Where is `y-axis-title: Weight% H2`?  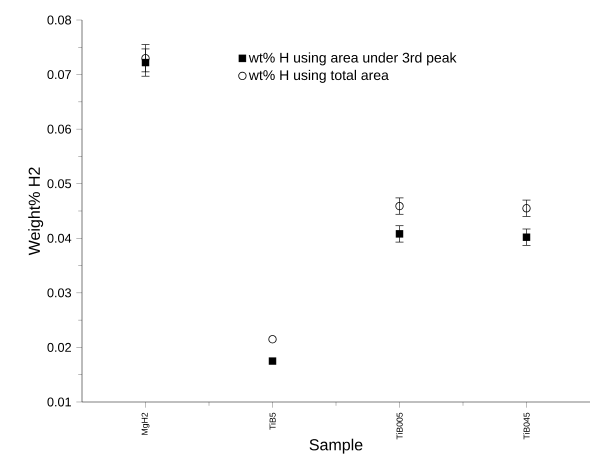 y-axis-title: Weight% H2 is located at coordinates (36, 212).